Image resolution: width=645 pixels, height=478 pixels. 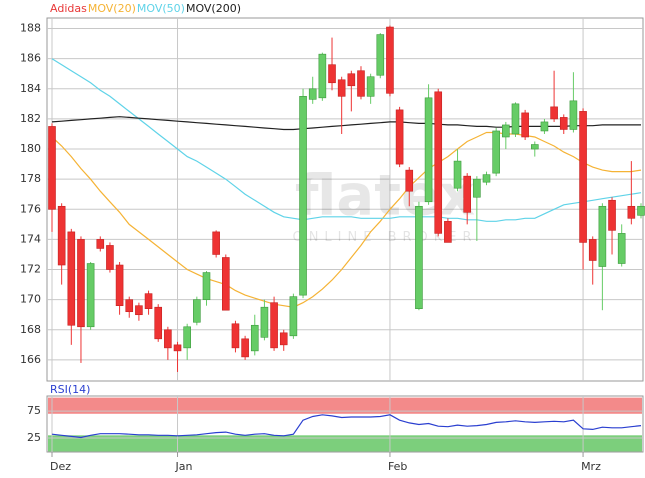 I want to click on y-tick-label: 188, so click(x=30, y=28).